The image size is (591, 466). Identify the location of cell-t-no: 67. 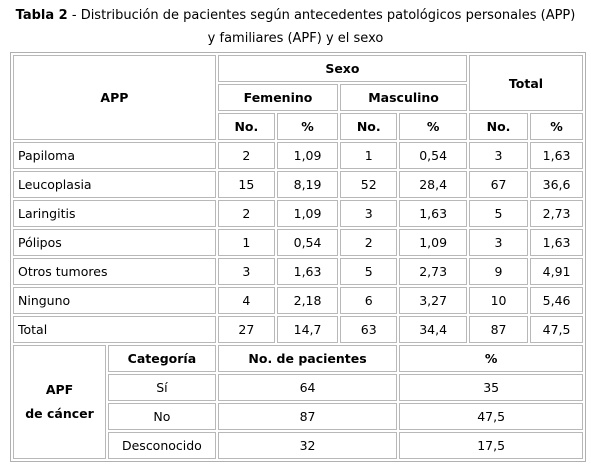
(498, 184).